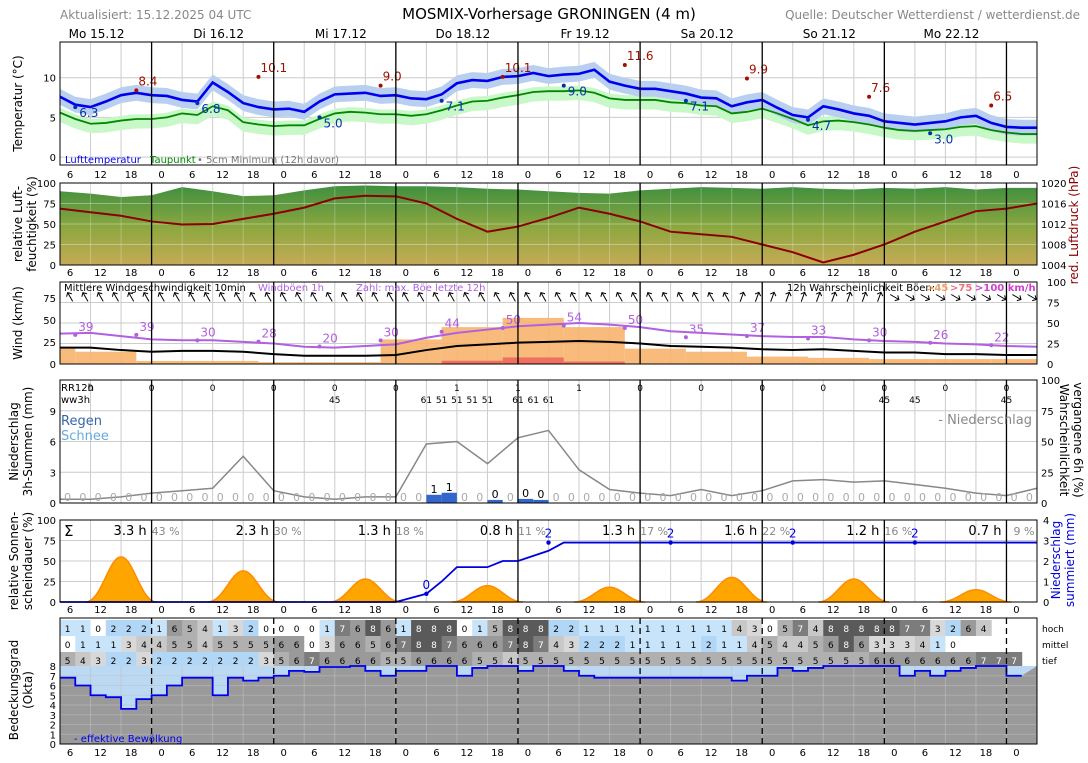 The image size is (1088, 763). Describe the element at coordinates (792, 542) in the screenshot. I see `precip-sum-marker` at that location.